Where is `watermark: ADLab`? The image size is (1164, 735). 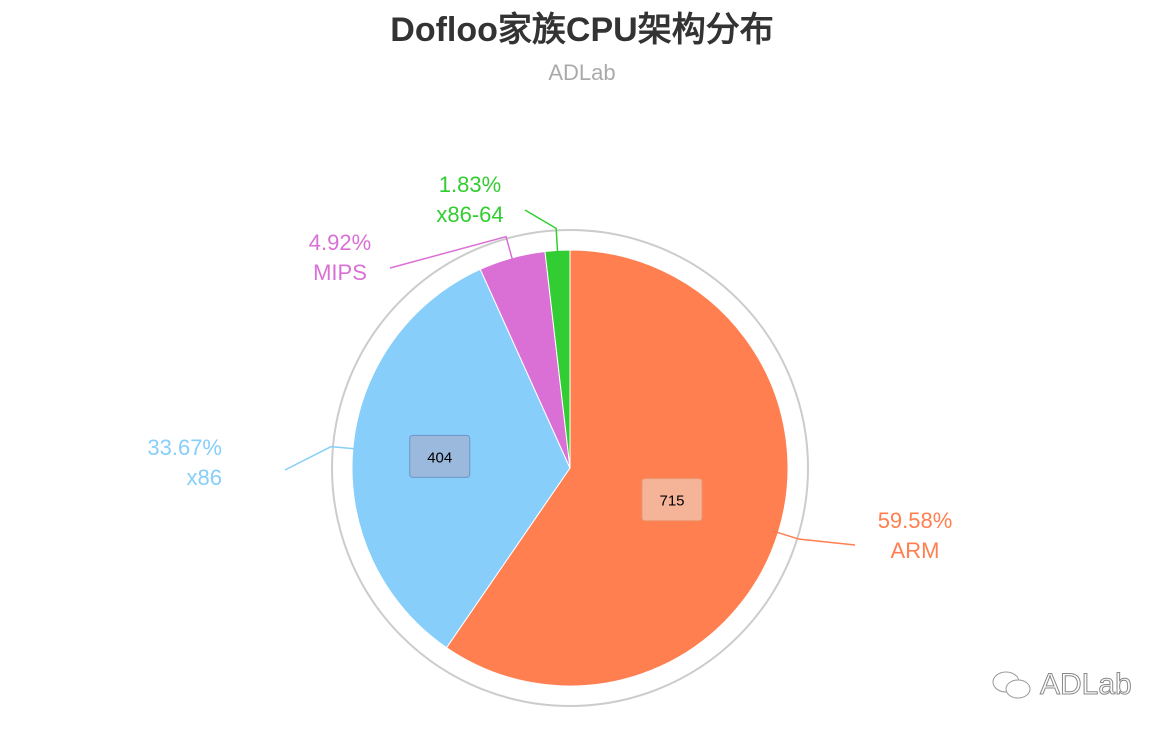 watermark: ADLab is located at coordinates (1061, 685).